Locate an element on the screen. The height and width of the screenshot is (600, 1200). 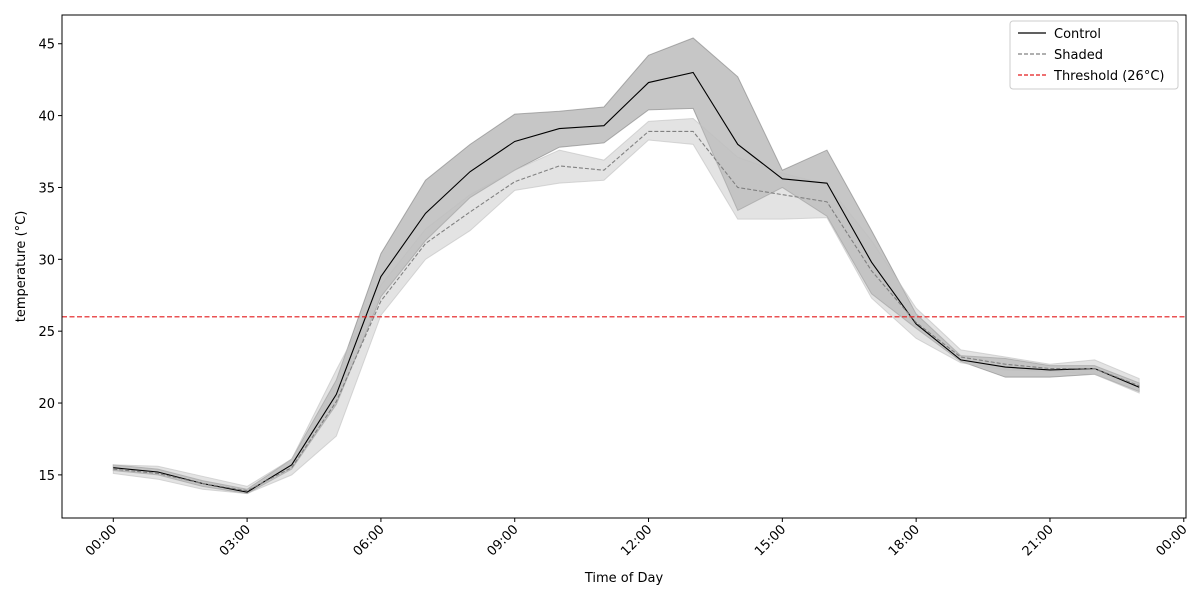
x-axis-label: Time of Day is located at coordinates (624, 578).